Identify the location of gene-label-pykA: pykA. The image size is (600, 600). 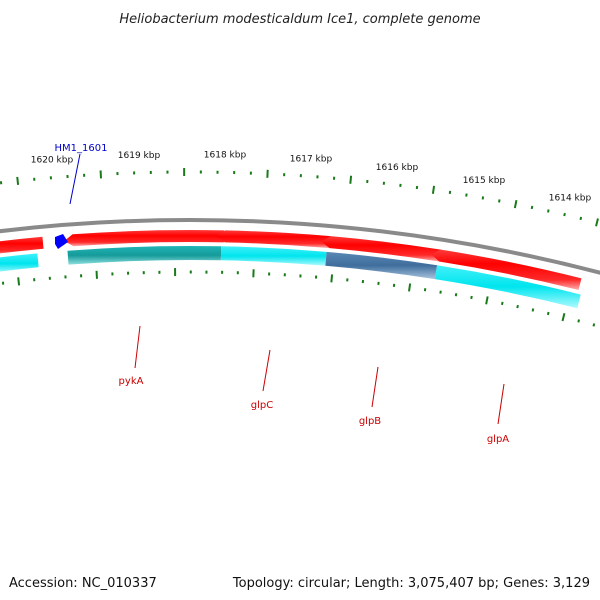
(131, 381).